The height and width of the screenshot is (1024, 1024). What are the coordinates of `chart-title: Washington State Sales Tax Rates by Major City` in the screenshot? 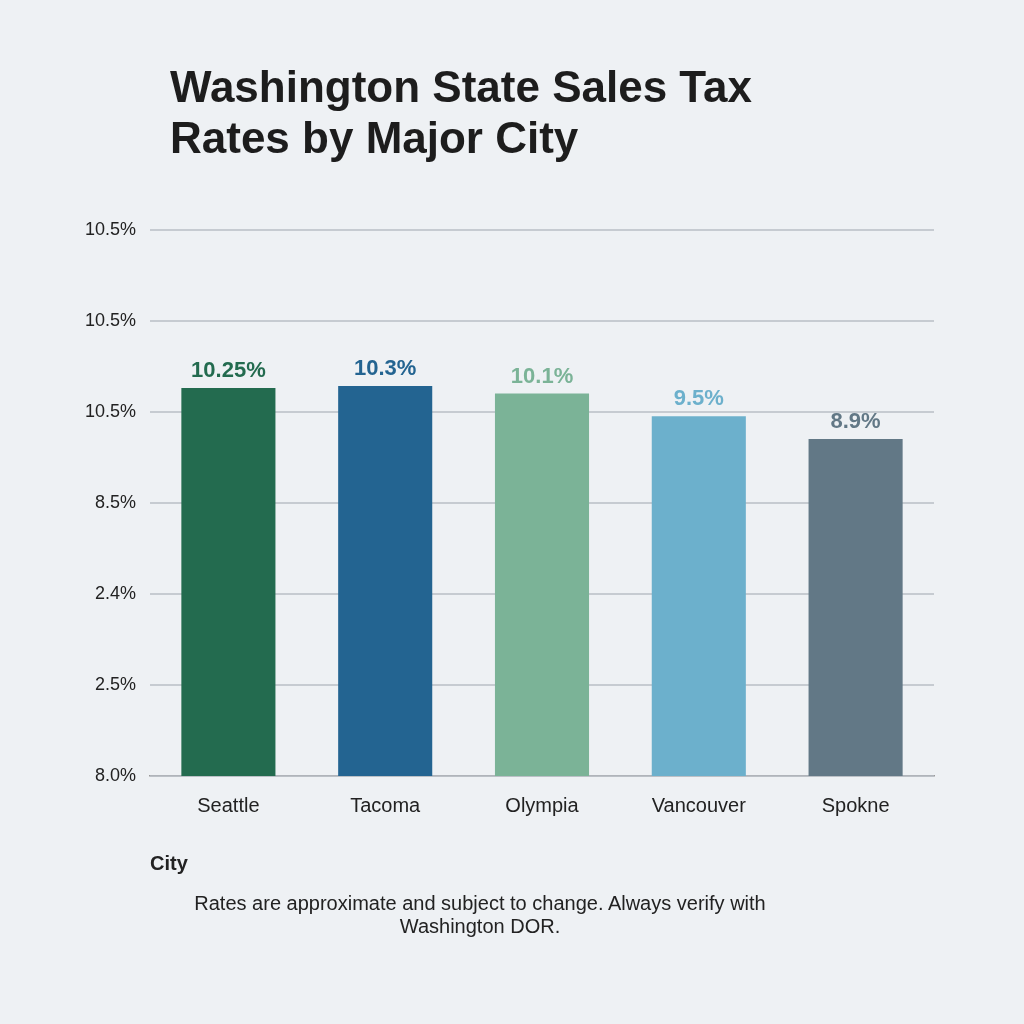 It's located at (461, 113).